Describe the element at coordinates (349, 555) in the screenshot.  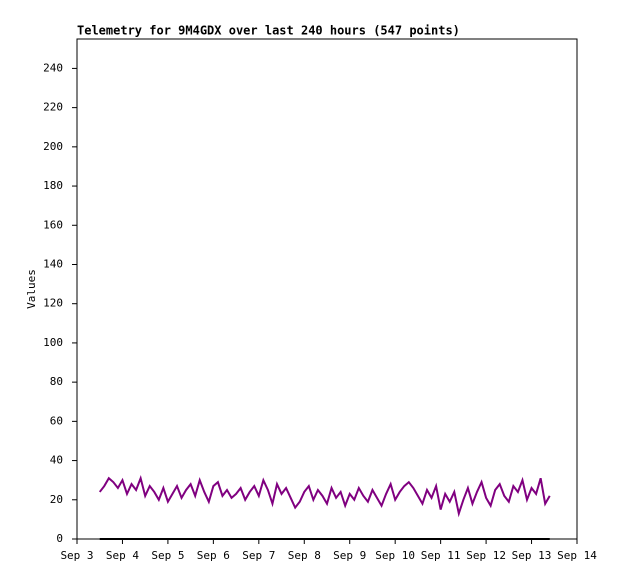
I see `x-tick-label: Sep 9` at that location.